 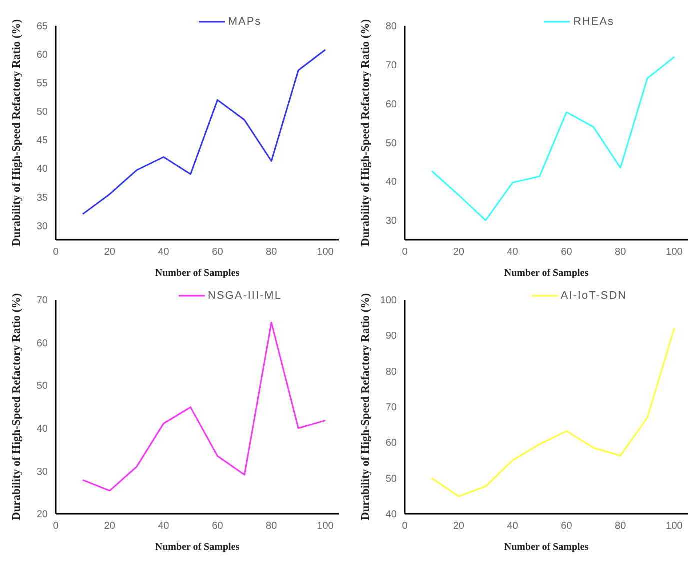 What do you see at coordinates (392, 336) in the screenshot?
I see `y-tick-label: 90` at bounding box center [392, 336].